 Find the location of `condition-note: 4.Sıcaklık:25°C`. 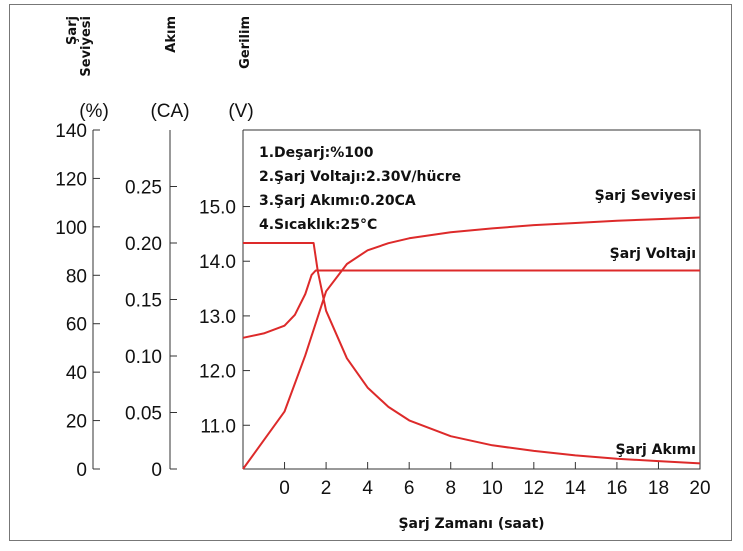

condition-note: 4.Sıcaklık:25°C is located at coordinates (318, 225).